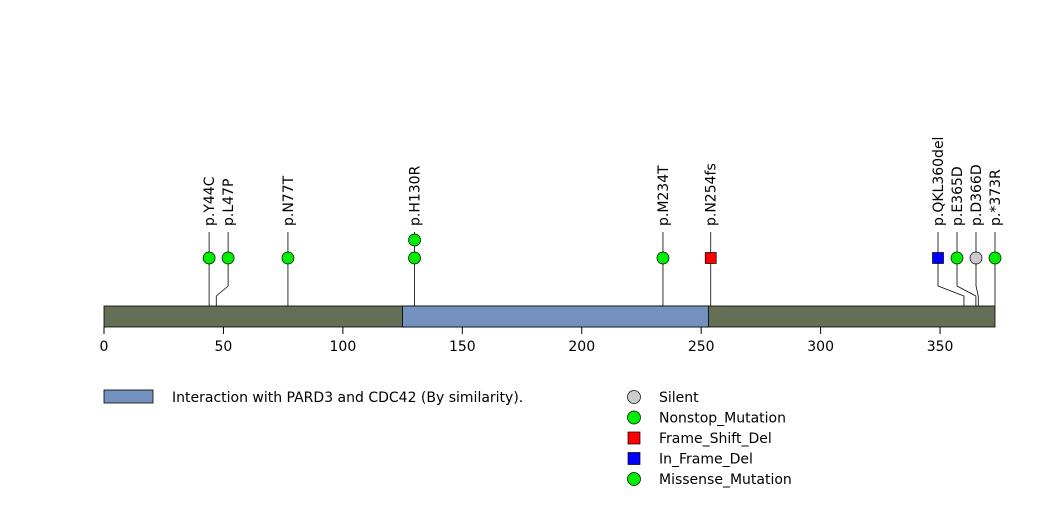  Describe the element at coordinates (701, 347) in the screenshot. I see `x-tick-label-250: 250` at that location.